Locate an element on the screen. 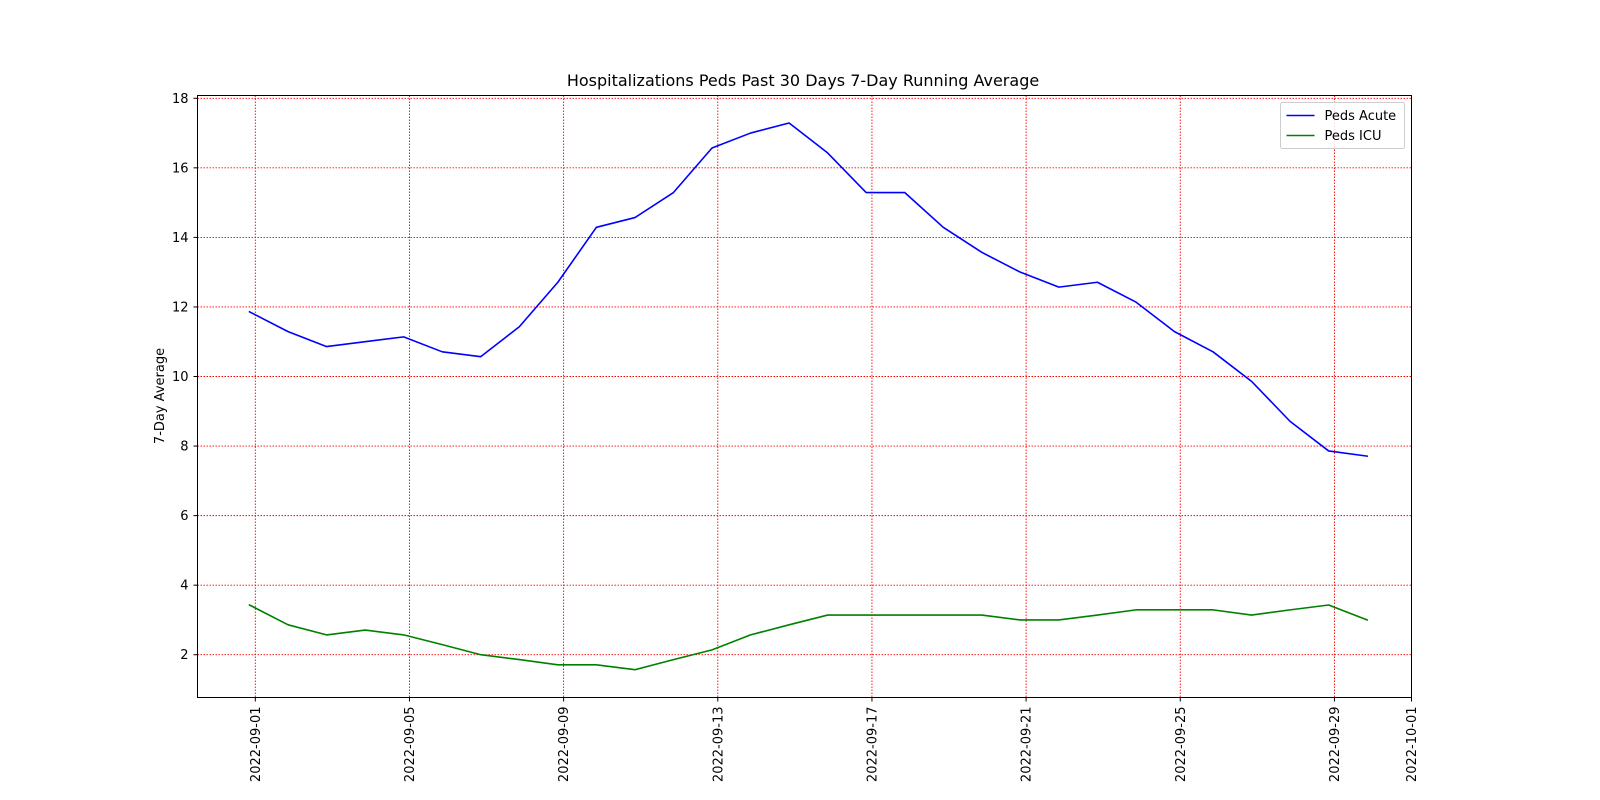 The width and height of the screenshot is (1600, 800). y-tick-label: 4 is located at coordinates (184, 586).